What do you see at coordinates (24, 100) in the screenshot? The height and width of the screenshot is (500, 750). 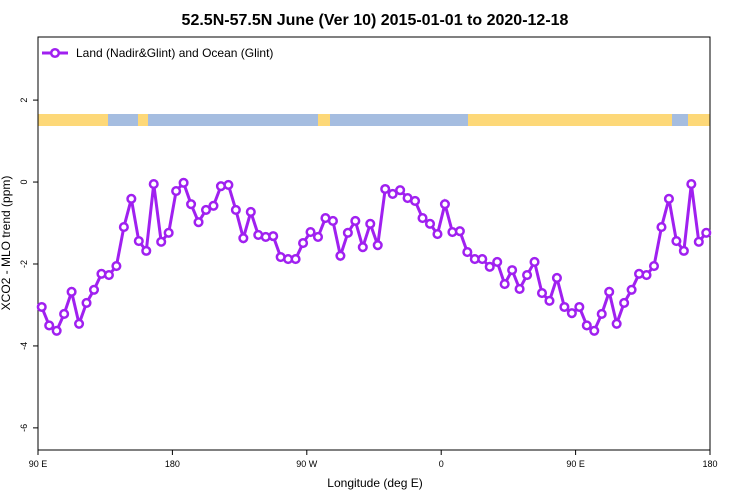 I see `y-tick-label: 2` at bounding box center [24, 100].